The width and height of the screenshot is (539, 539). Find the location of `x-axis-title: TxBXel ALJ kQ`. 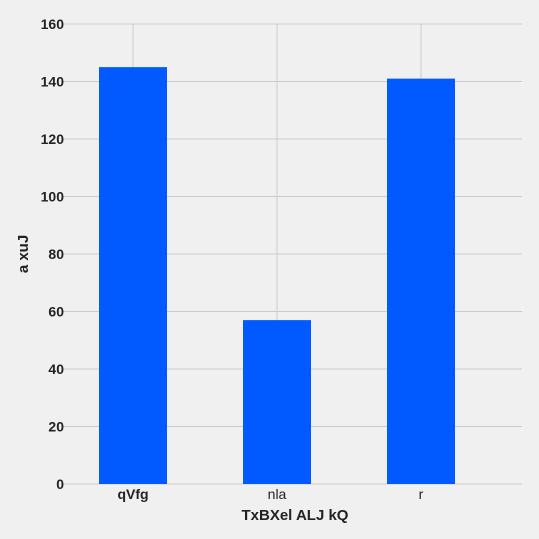

x-axis-title: TxBXel ALJ kQ is located at coordinates (295, 515).